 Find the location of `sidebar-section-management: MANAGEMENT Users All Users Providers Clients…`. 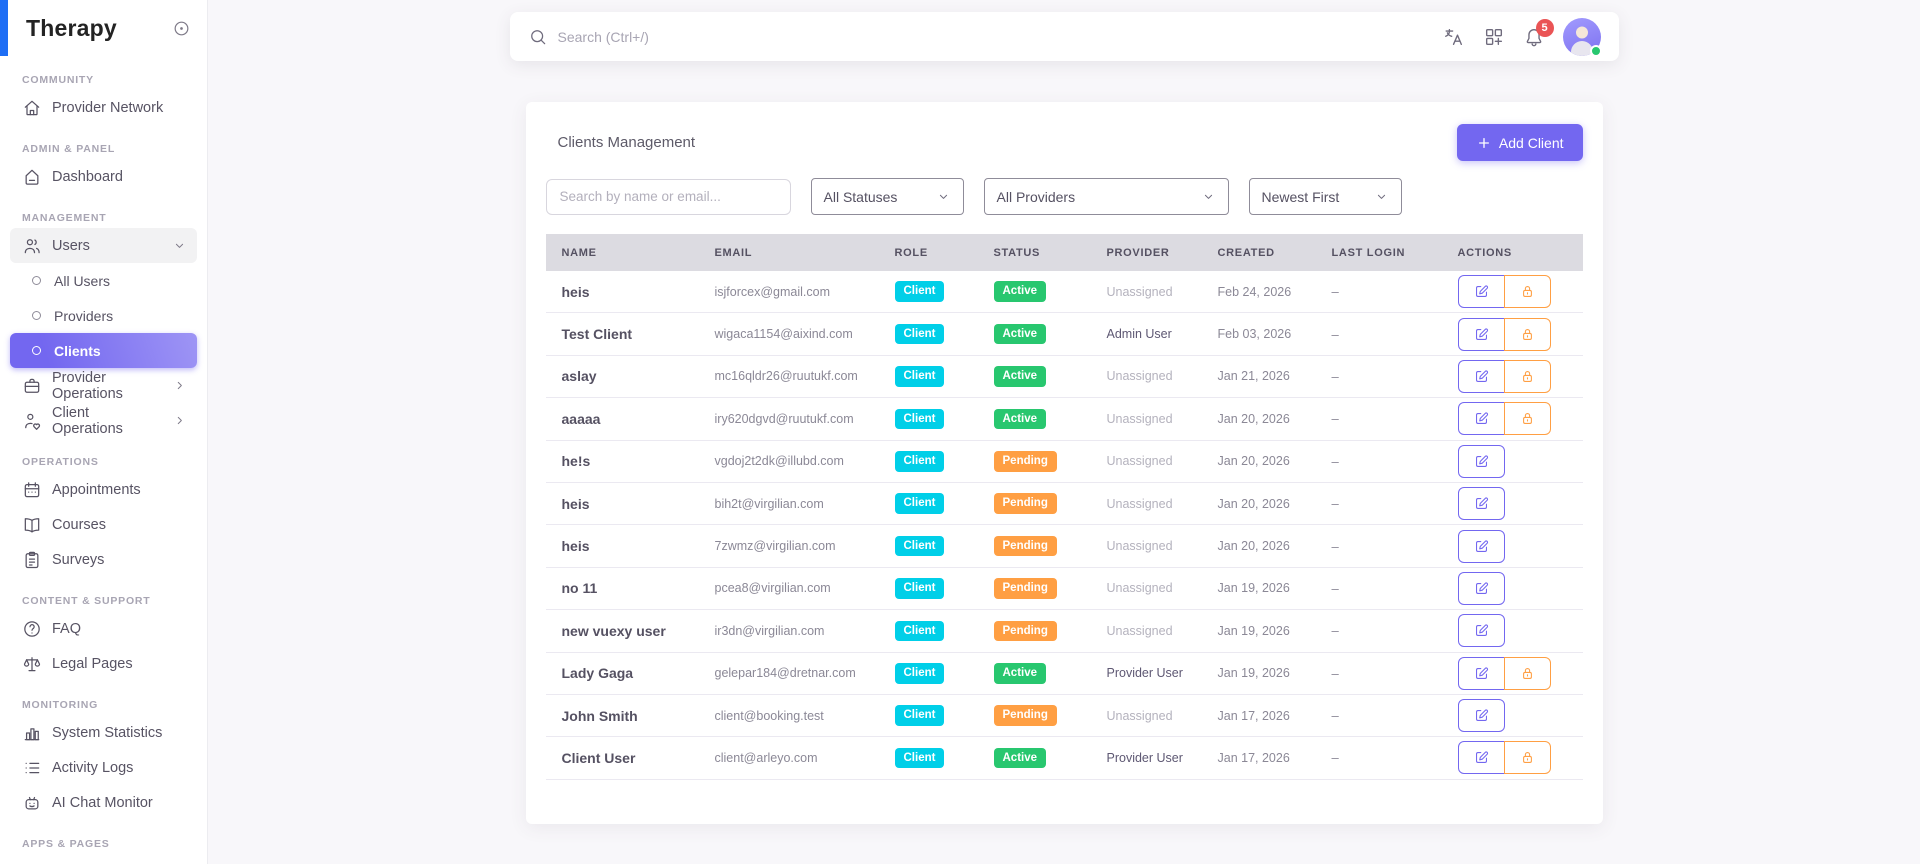

sidebar-section-management: MANAGEMENT Users All Users Providers Clients… is located at coordinates (103, 325).